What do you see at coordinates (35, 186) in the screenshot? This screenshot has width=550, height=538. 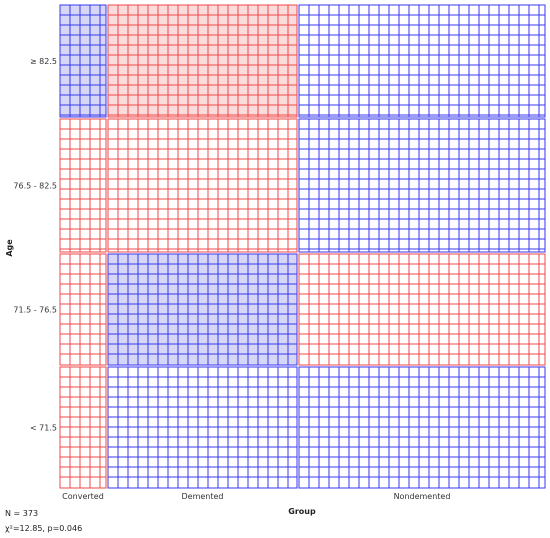 I see `y-tick-label: 76.5 - 82.5` at bounding box center [35, 186].